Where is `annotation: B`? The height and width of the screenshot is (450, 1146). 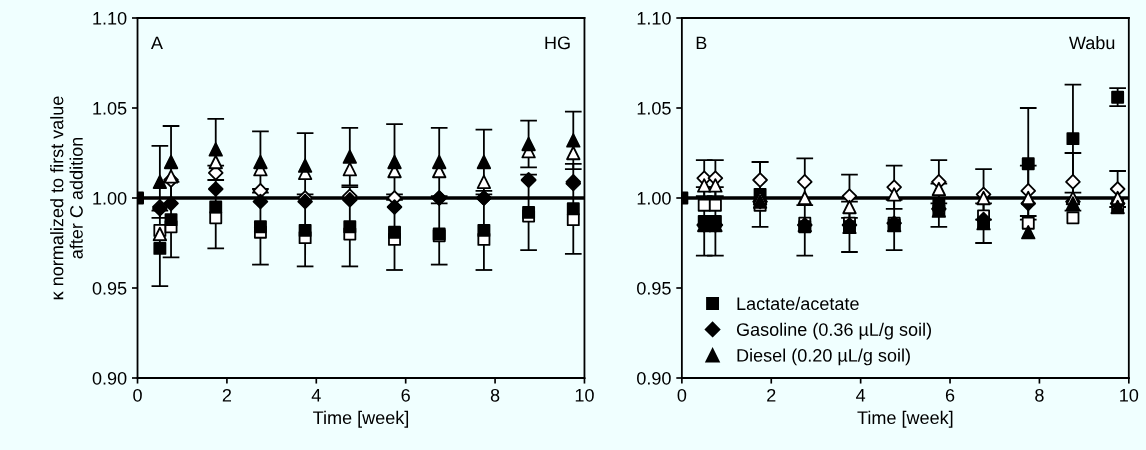 annotation: B is located at coordinates (701, 43).